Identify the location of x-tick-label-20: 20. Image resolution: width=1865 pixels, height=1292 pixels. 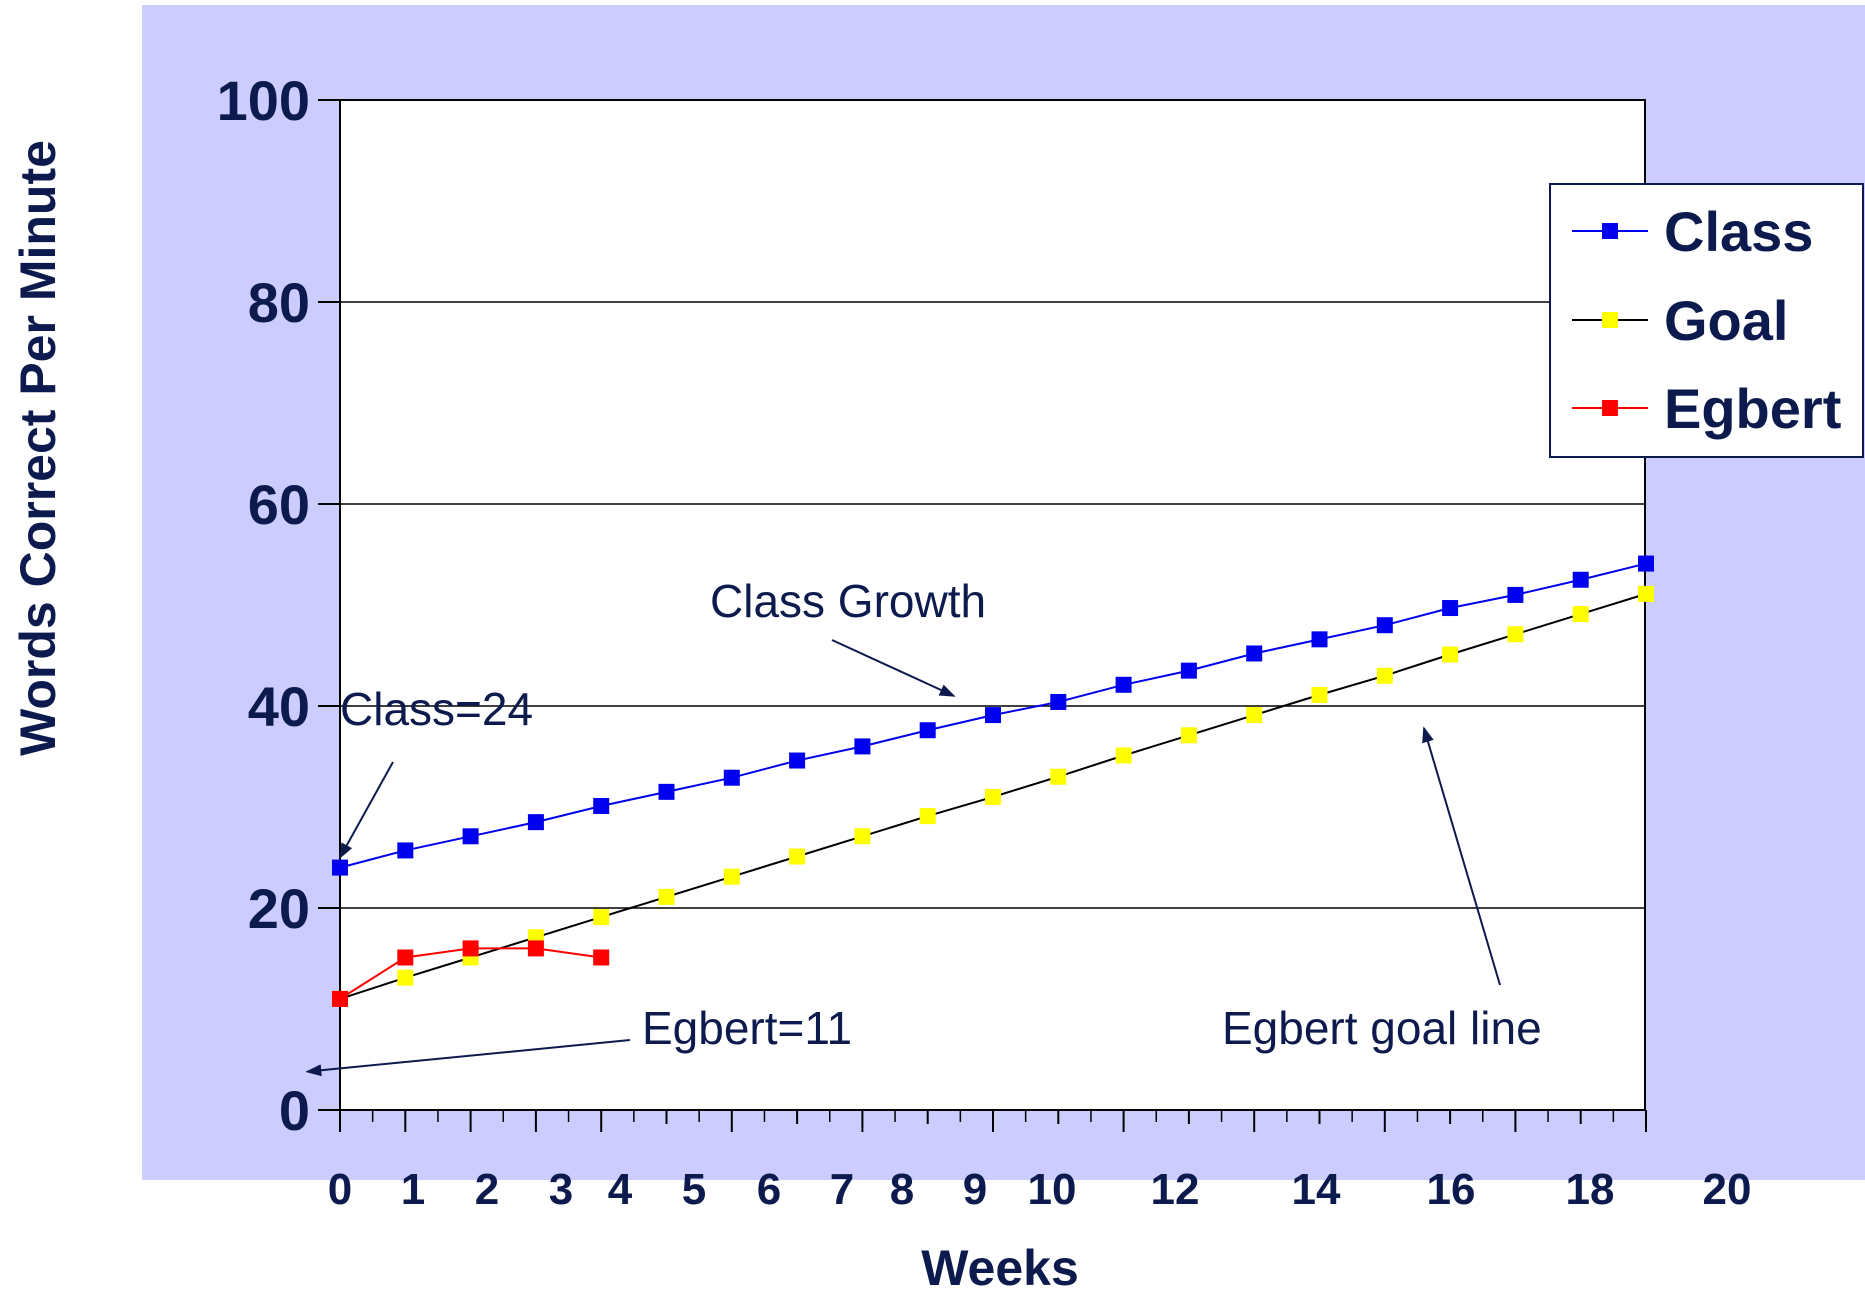
(1727, 1189).